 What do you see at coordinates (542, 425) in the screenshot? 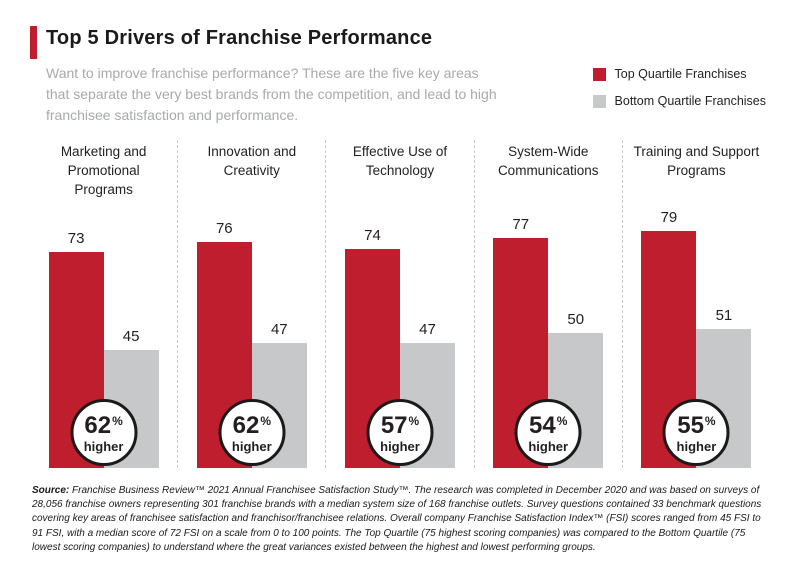
I see `badge-number: 54` at bounding box center [542, 425].